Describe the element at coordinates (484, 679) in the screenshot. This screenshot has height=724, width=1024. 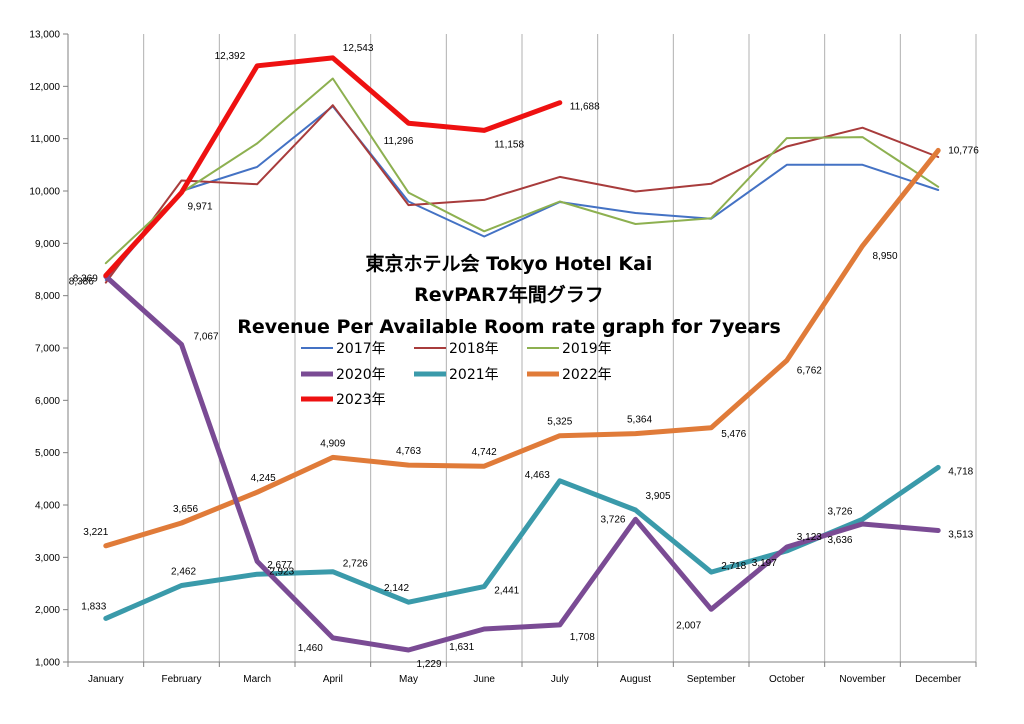
I see `x-tick-label: June` at that location.